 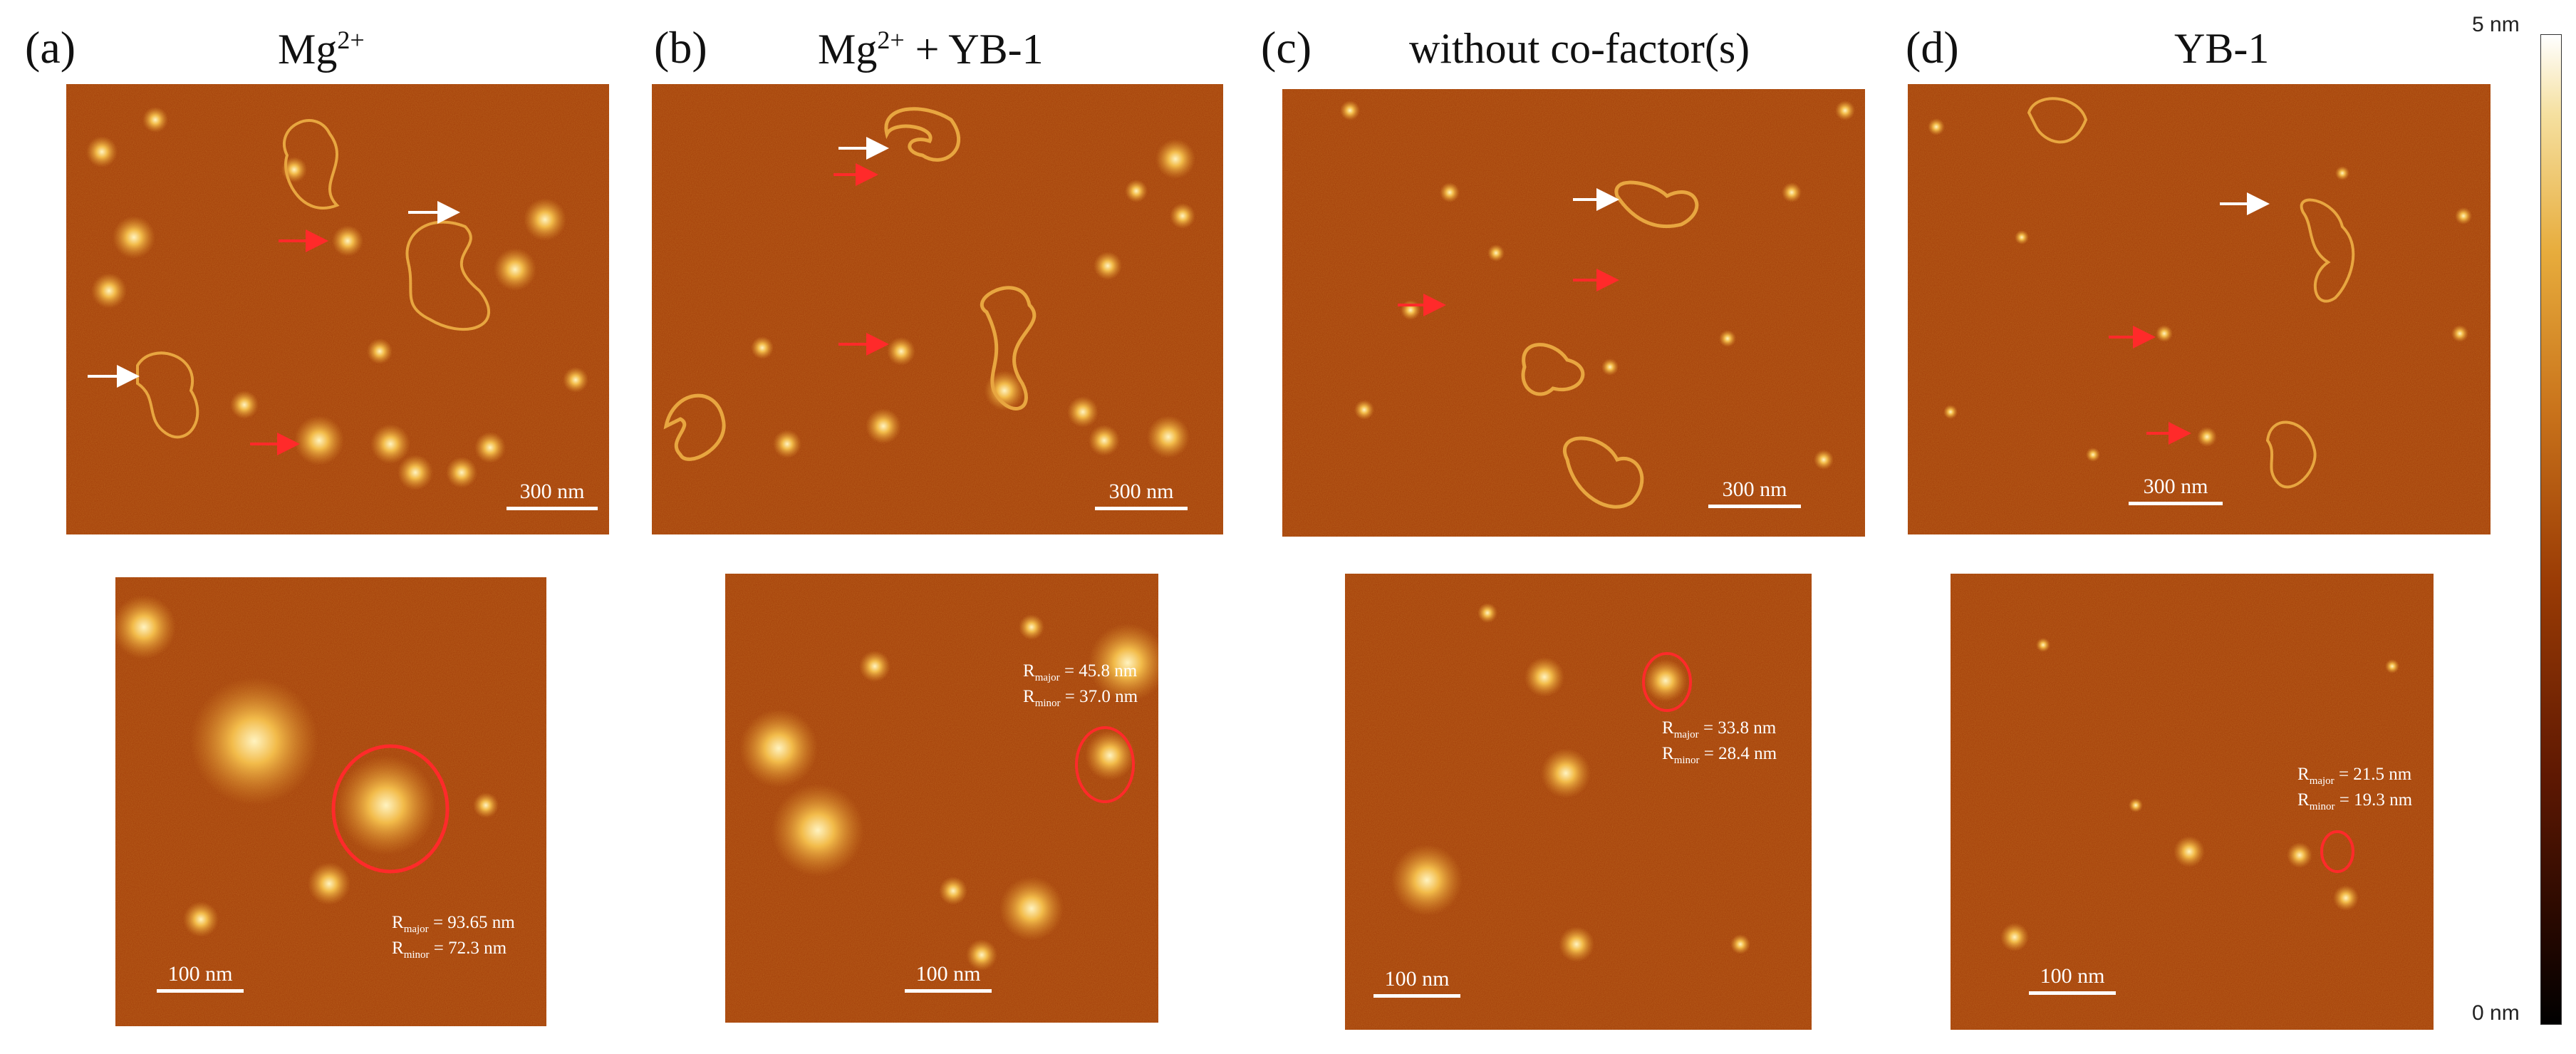 What do you see at coordinates (949, 978) in the screenshot?
I see `scale-bar-b-bottom: 100 nm` at bounding box center [949, 978].